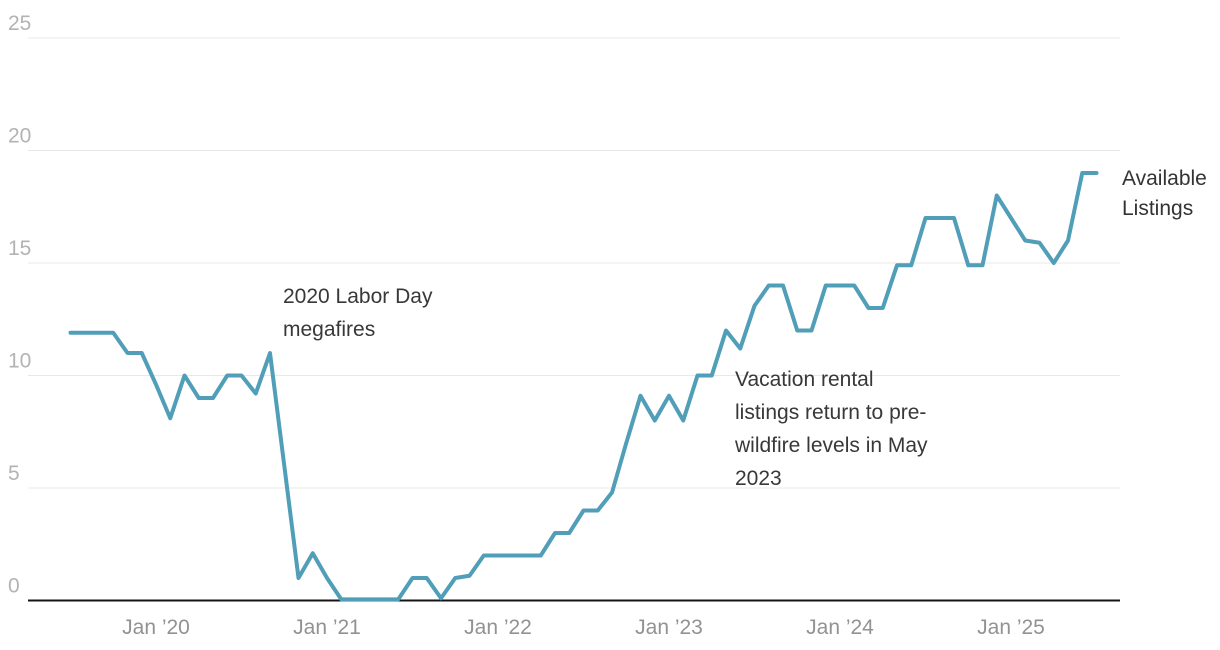  Describe the element at coordinates (19, 361) in the screenshot. I see `y-tick-label: 10` at that location.